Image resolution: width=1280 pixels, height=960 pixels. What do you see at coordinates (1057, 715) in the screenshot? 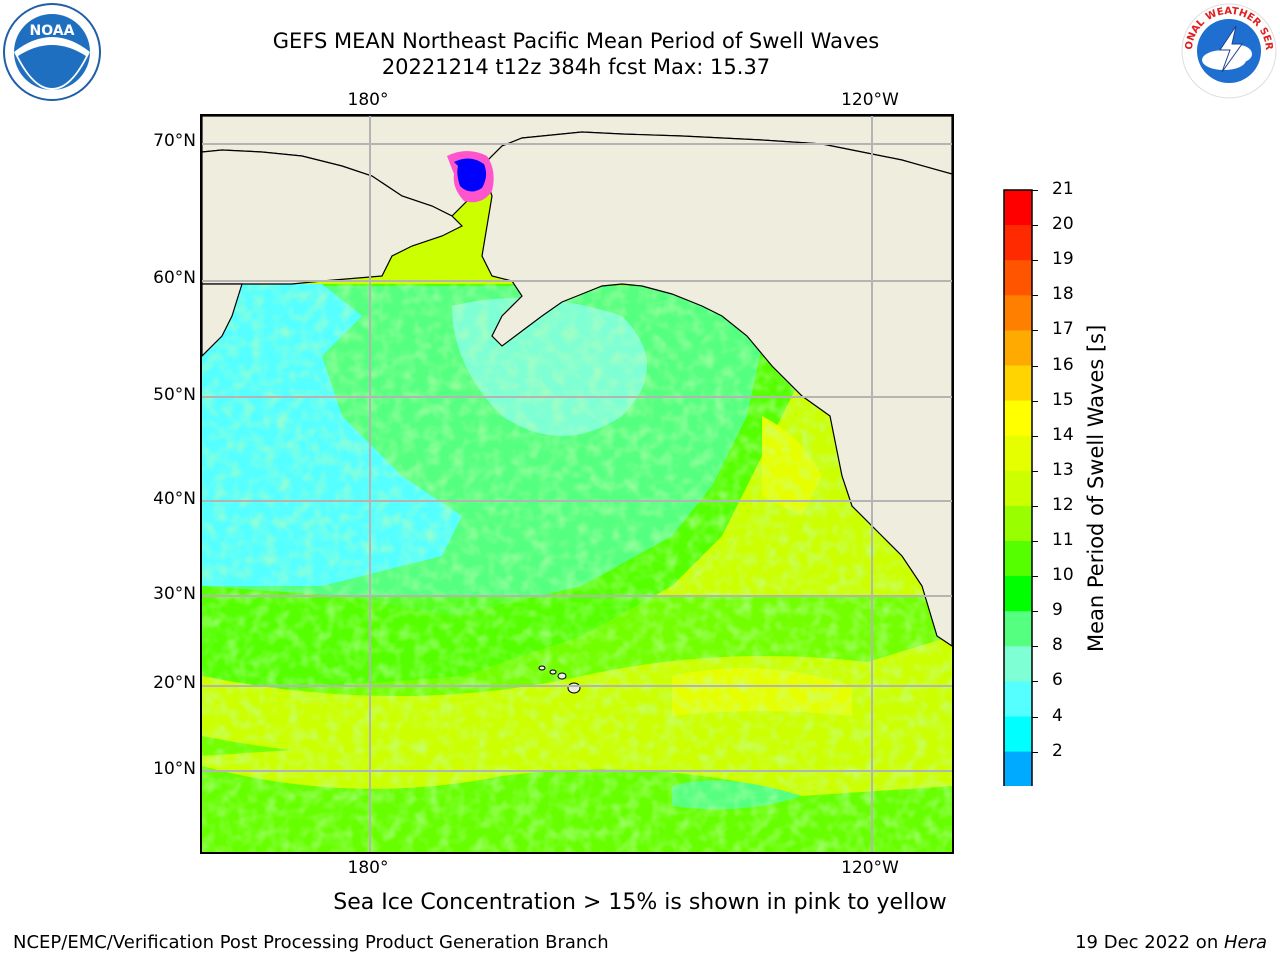
I see `colorbar-tick-label: 4` at bounding box center [1057, 715].